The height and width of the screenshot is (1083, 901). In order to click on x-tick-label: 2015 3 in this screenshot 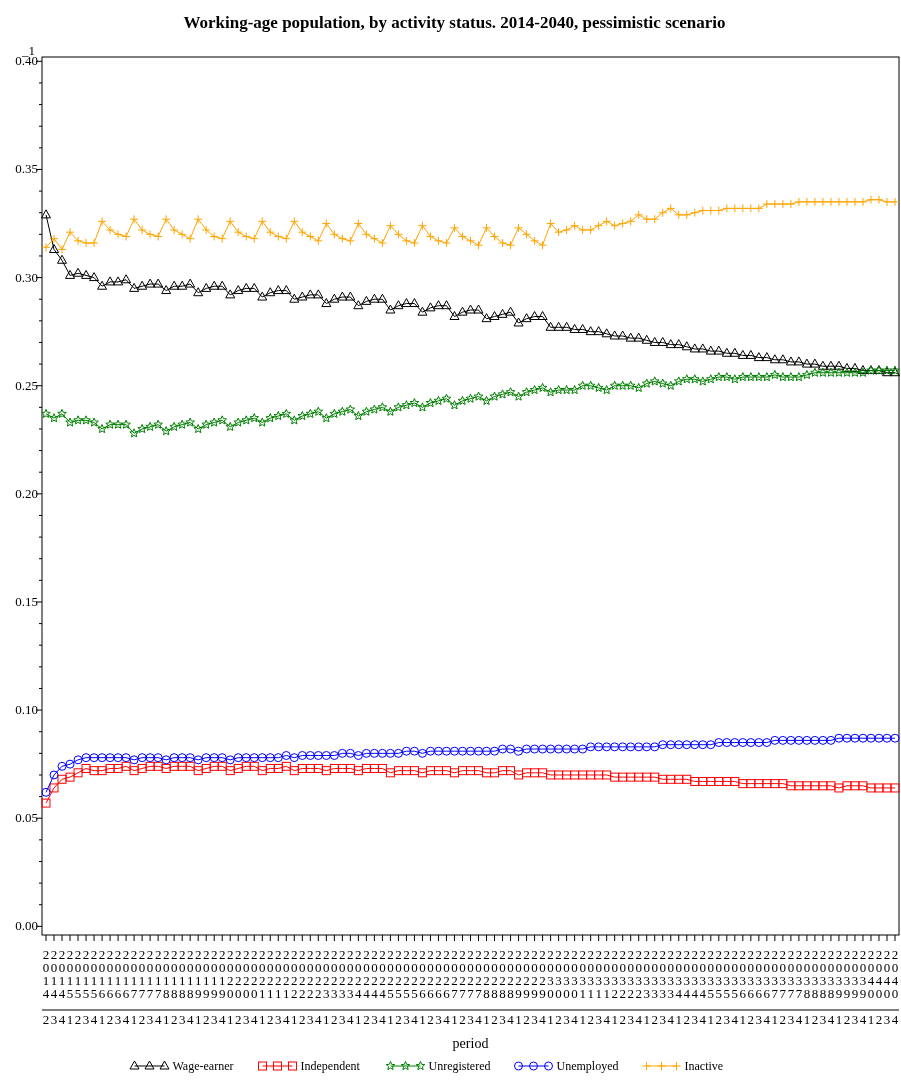, I will do `click(86, 987)`.